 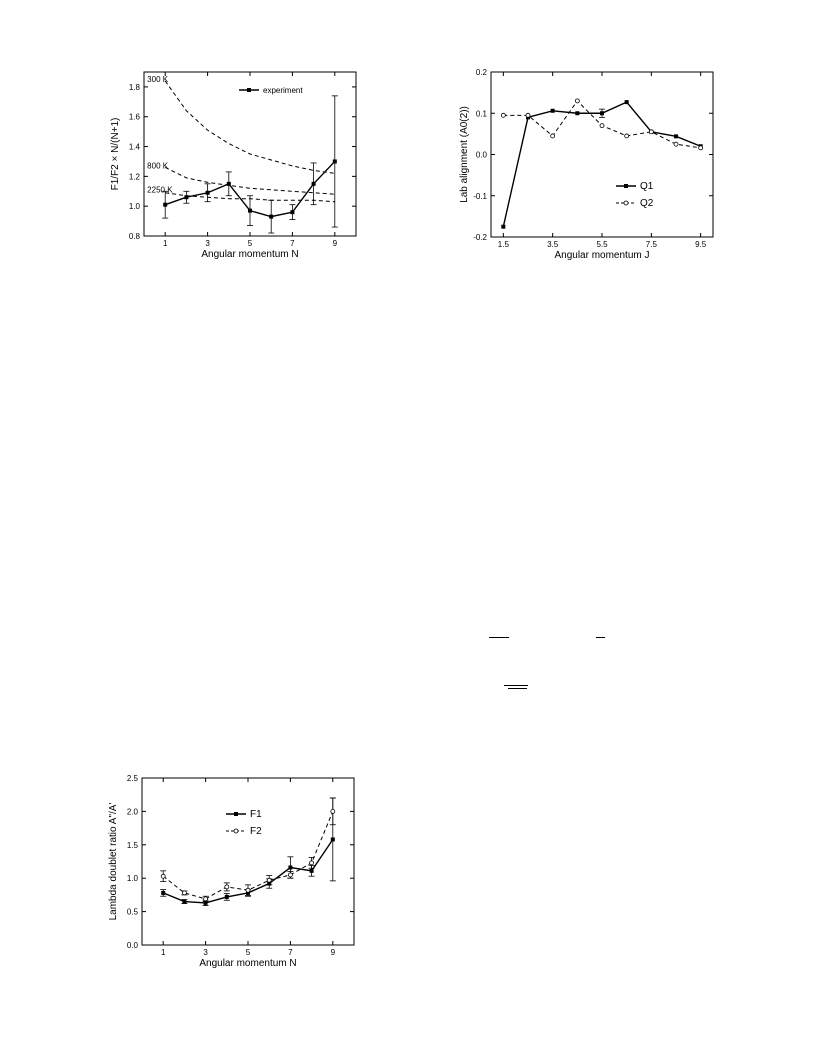 What do you see at coordinates (482, 72) in the screenshot?
I see `y-tick-label: 0.2` at bounding box center [482, 72].